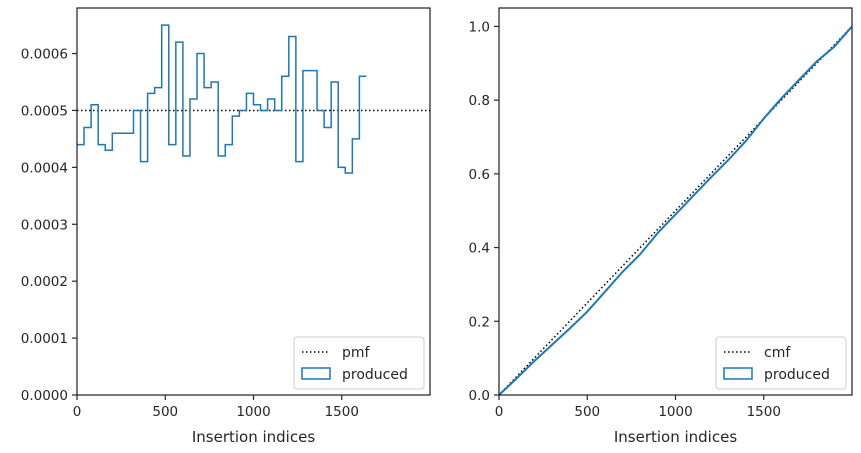 Image resolution: width=861 pixels, height=453 pixels. I want to click on right-x-tick-label: 0, so click(499, 412).